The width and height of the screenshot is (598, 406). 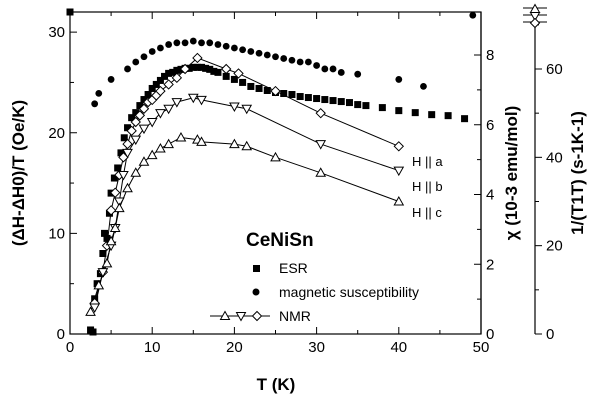 I want to click on top-right-markers, so click(x=535, y=16).